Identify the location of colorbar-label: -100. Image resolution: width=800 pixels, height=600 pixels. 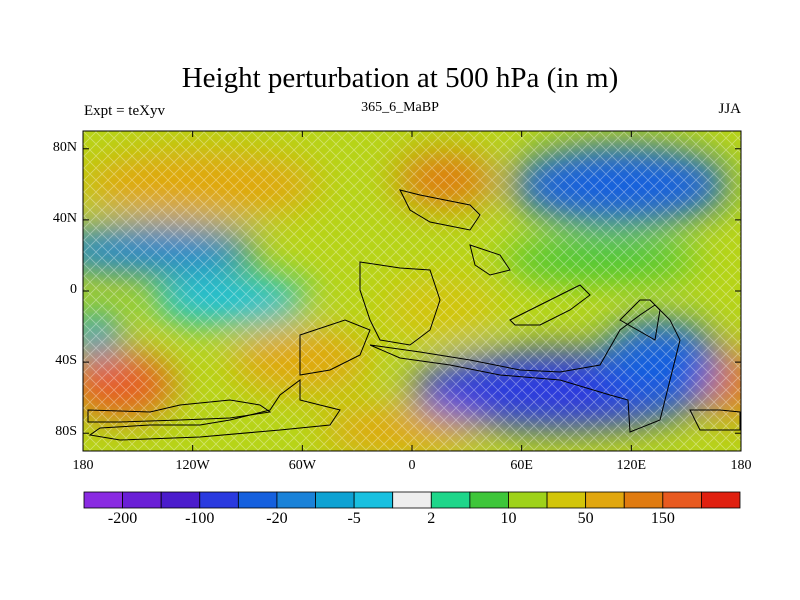
(200, 518).